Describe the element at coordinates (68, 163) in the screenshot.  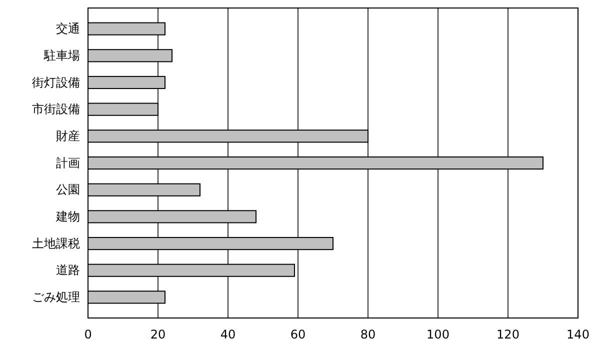
I see `y-tick-label: 計画` at that location.